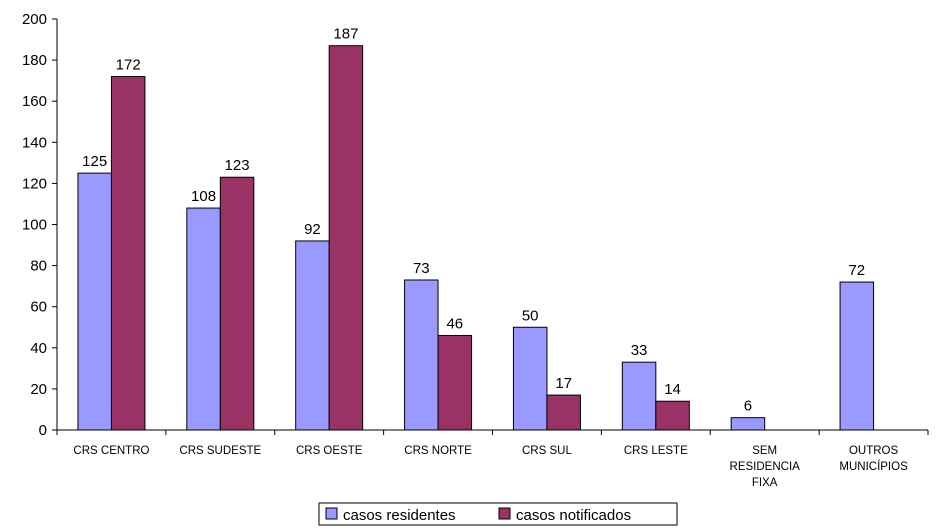 The height and width of the screenshot is (528, 948). I want to click on legend-box, so click(498, 514).